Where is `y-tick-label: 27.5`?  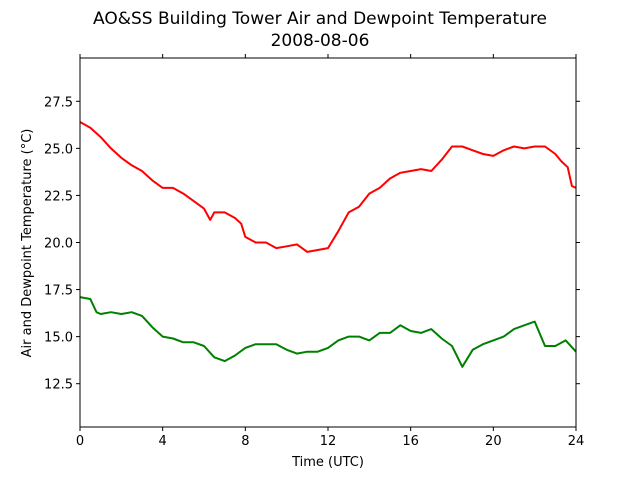 y-tick-label: 27.5 is located at coordinates (58, 102).